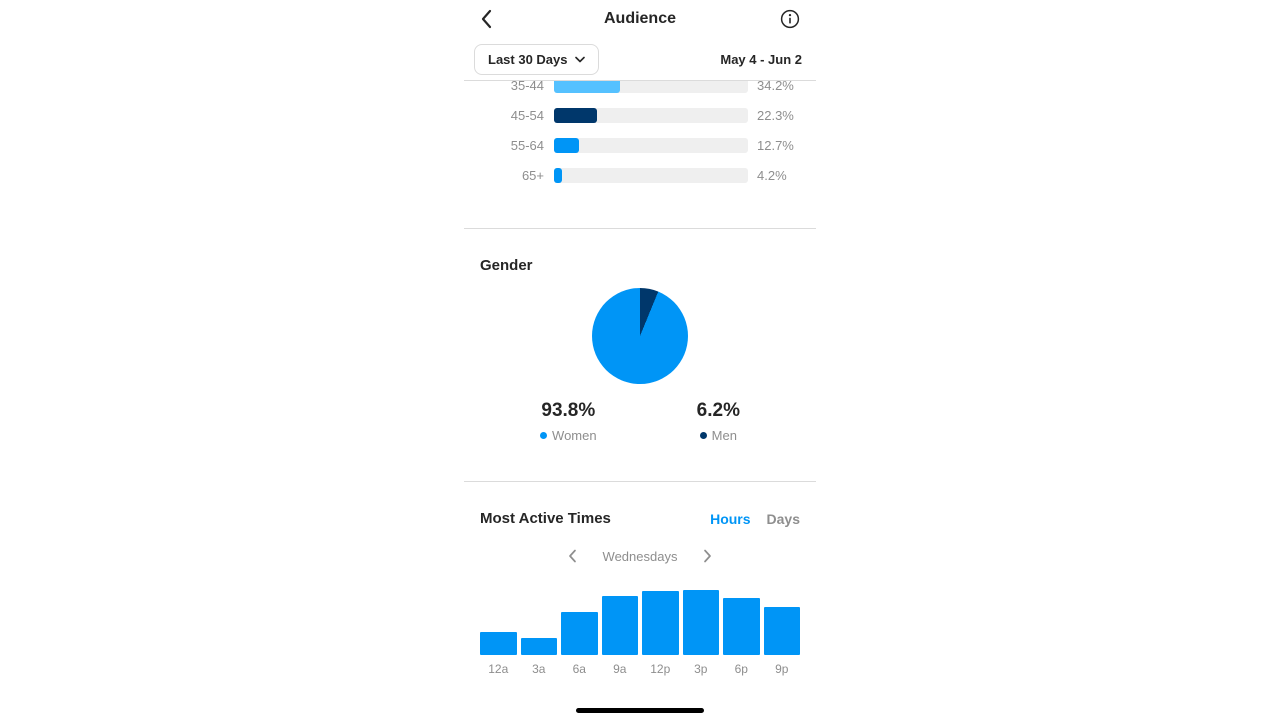 Image resolution: width=1280 pixels, height=720 pixels. Describe the element at coordinates (527, 87) in the screenshot. I see `age-range-label: 35-44` at that location.